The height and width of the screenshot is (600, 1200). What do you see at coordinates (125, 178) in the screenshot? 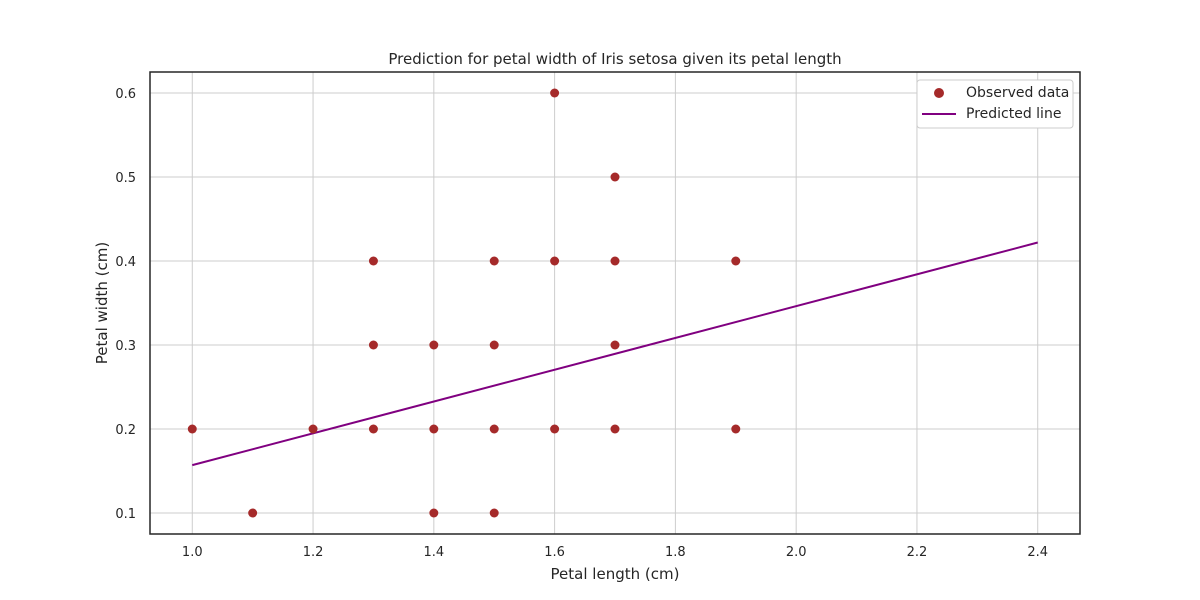
I see `y-tick-label: 0.5` at bounding box center [125, 178].